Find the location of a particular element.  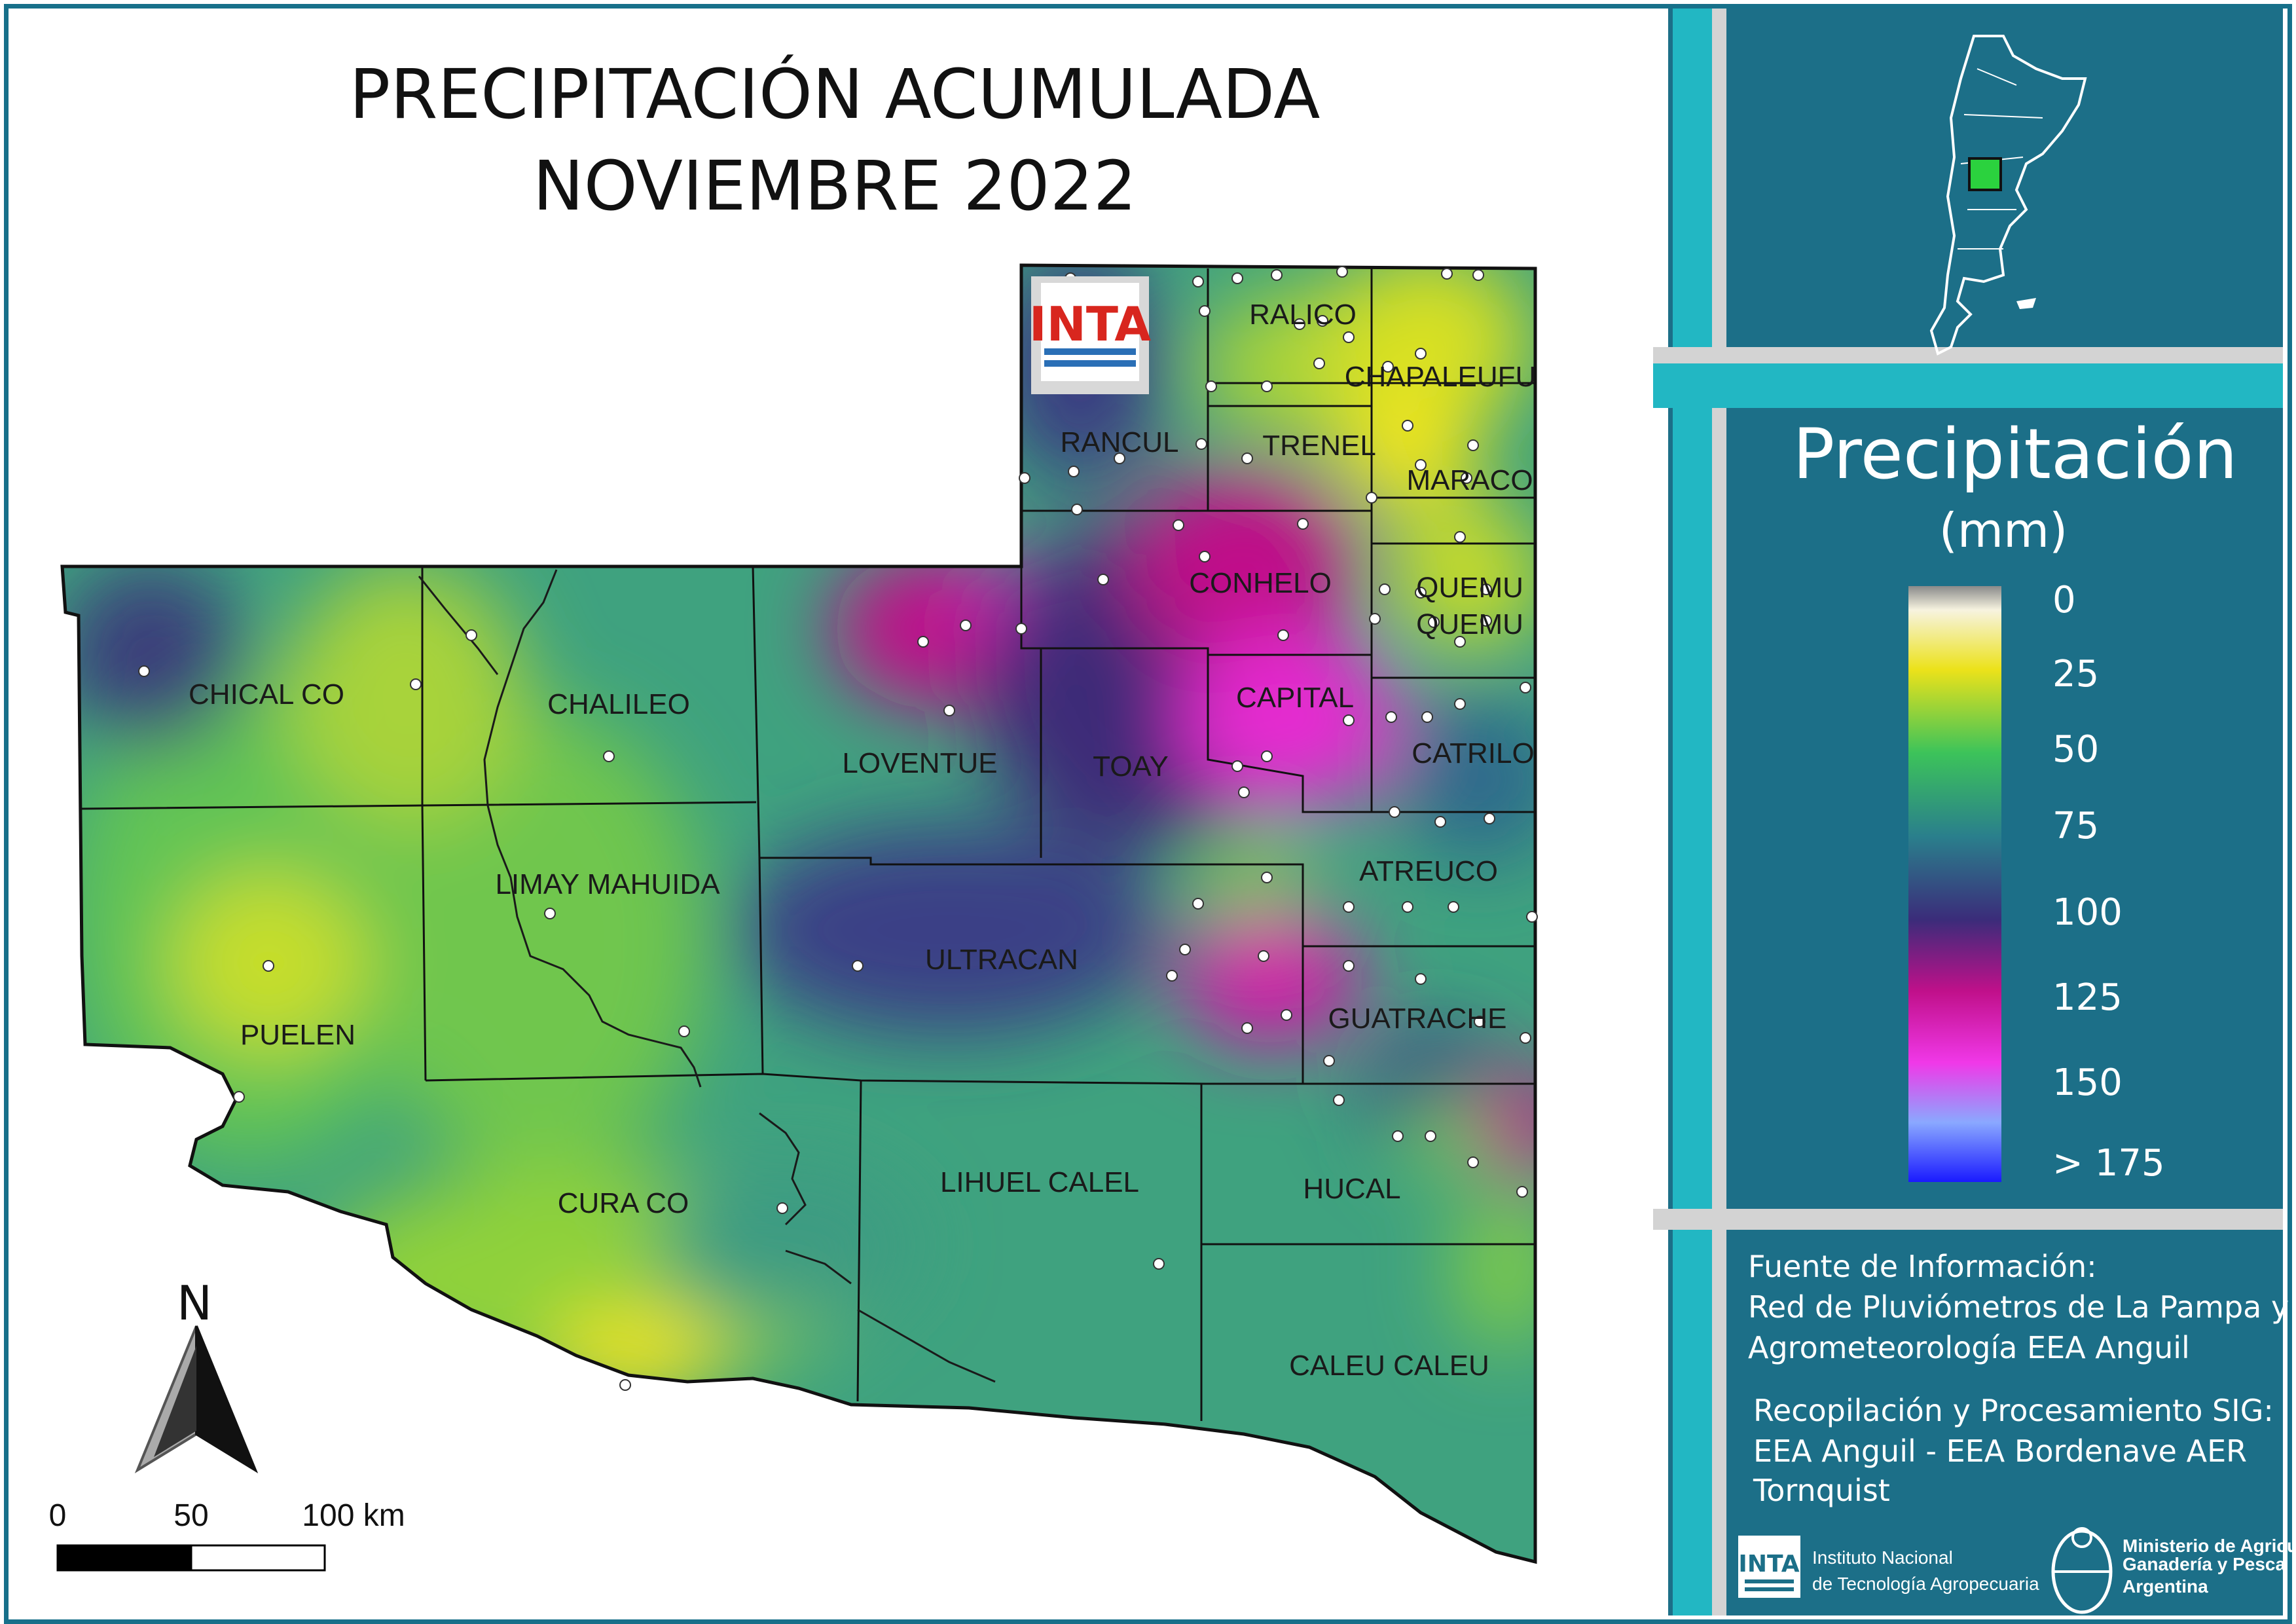

dept-label: TRENEL is located at coordinates (1319, 446).